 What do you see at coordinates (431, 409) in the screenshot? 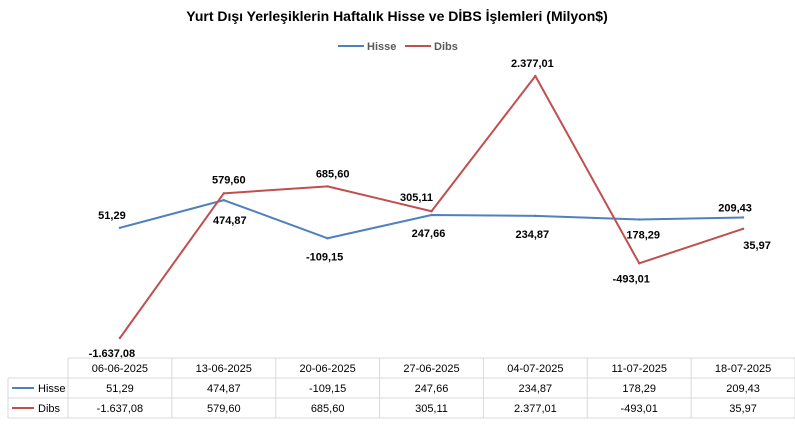
I see `table-cell-dibs: 305,11` at bounding box center [431, 409].